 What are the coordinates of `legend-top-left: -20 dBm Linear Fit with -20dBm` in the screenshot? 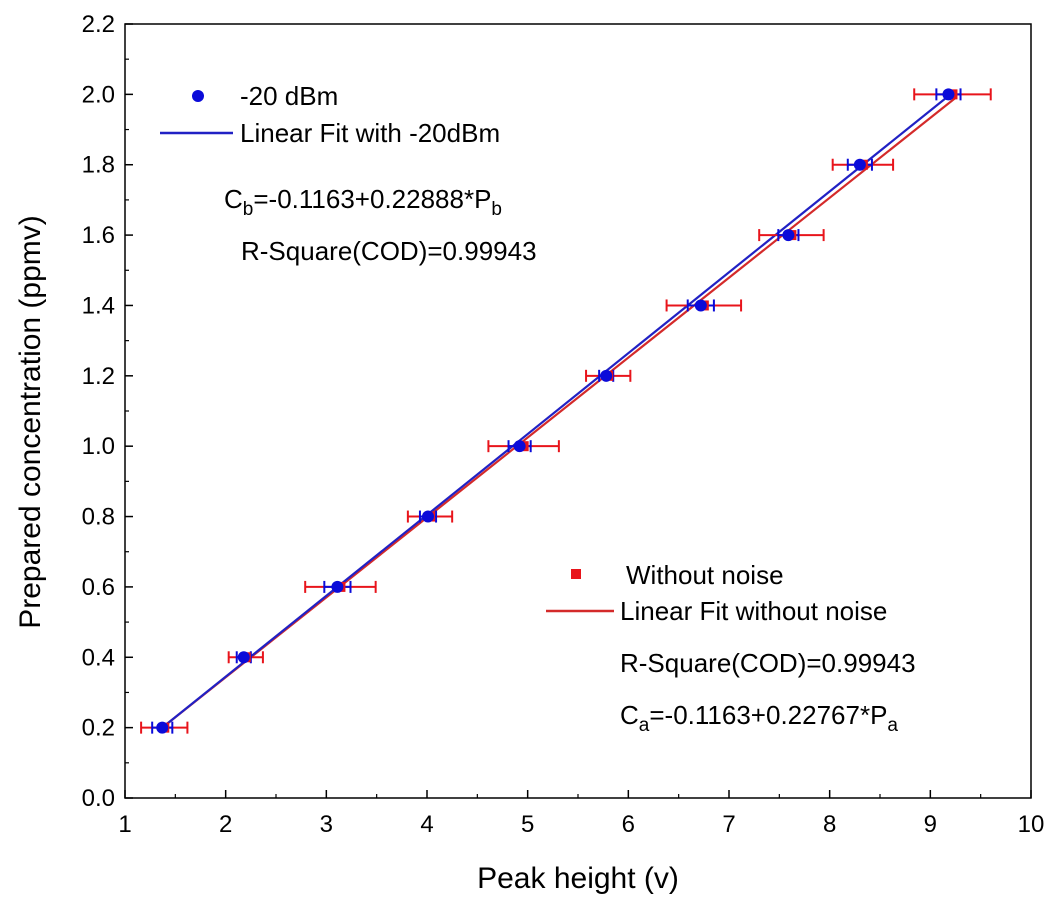 It's located at (330, 114).